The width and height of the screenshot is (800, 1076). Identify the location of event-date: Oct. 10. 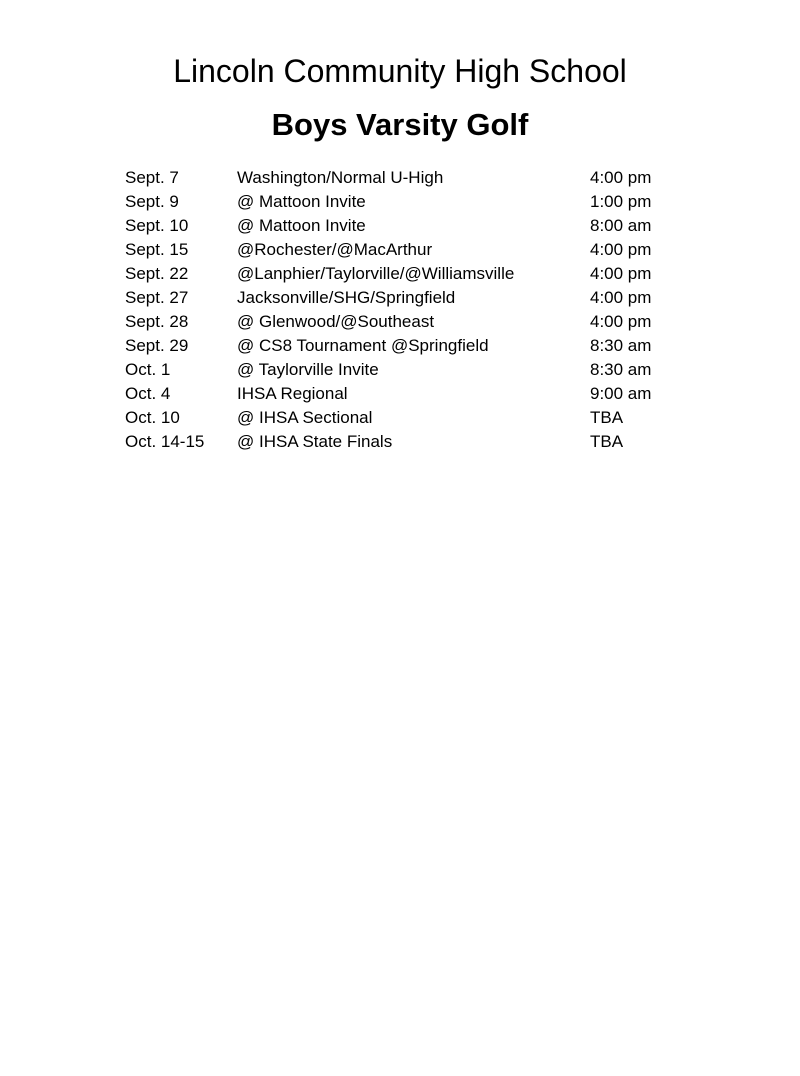
(152, 417).